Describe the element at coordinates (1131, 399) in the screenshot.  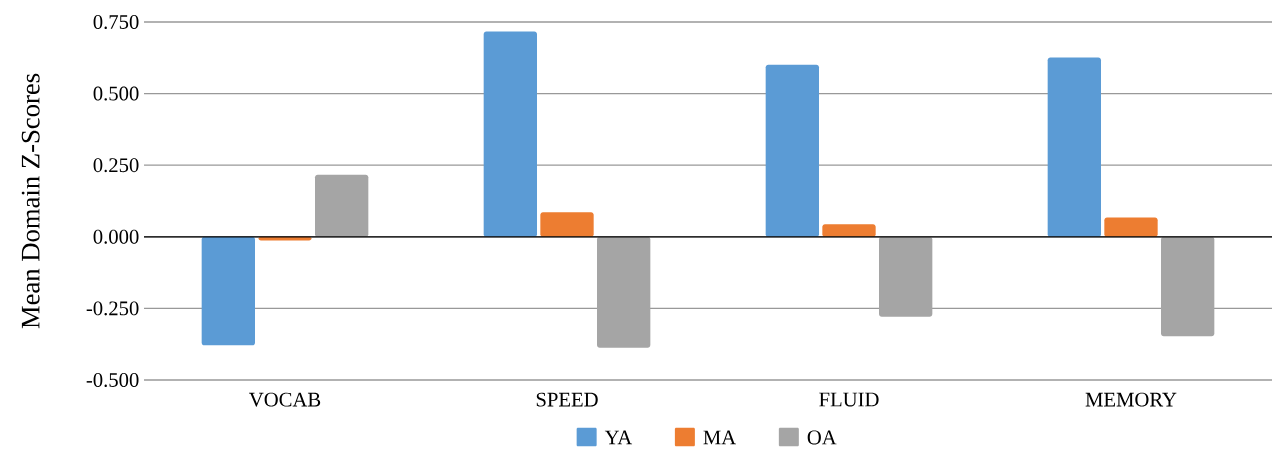
I see `x-tick-label: MEMORY` at that location.